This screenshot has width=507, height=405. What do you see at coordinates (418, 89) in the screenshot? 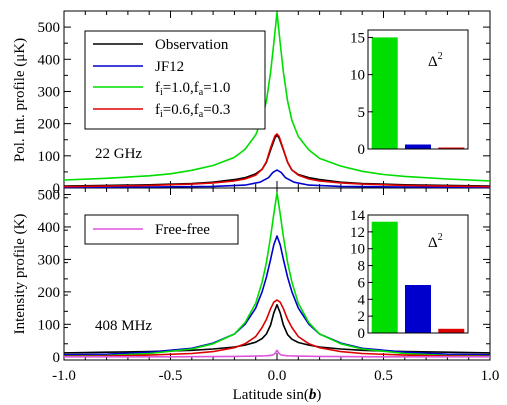
I see `top-inset-frame-outline` at bounding box center [418, 89].